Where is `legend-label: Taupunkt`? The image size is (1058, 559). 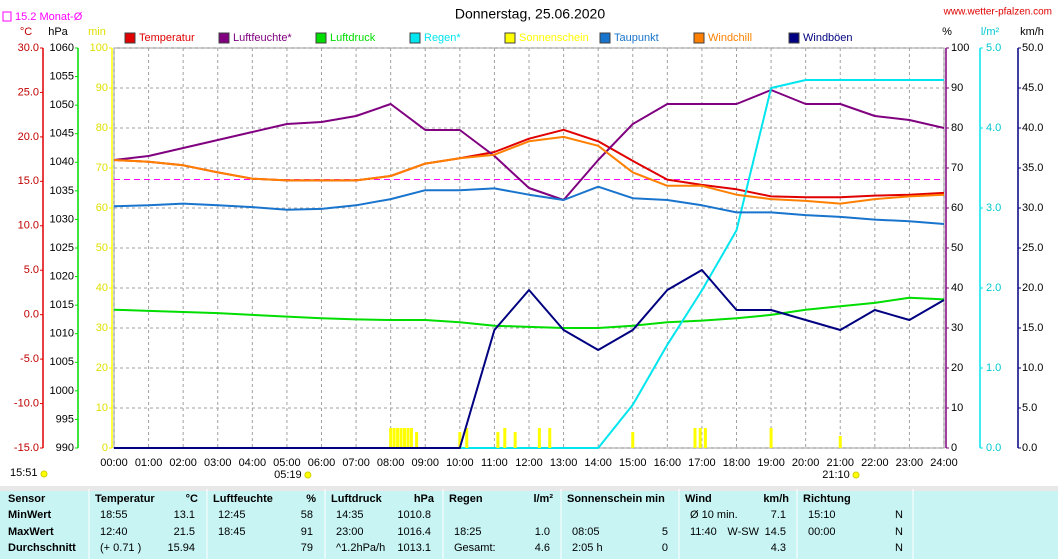 legend-label: Taupunkt is located at coordinates (636, 38).